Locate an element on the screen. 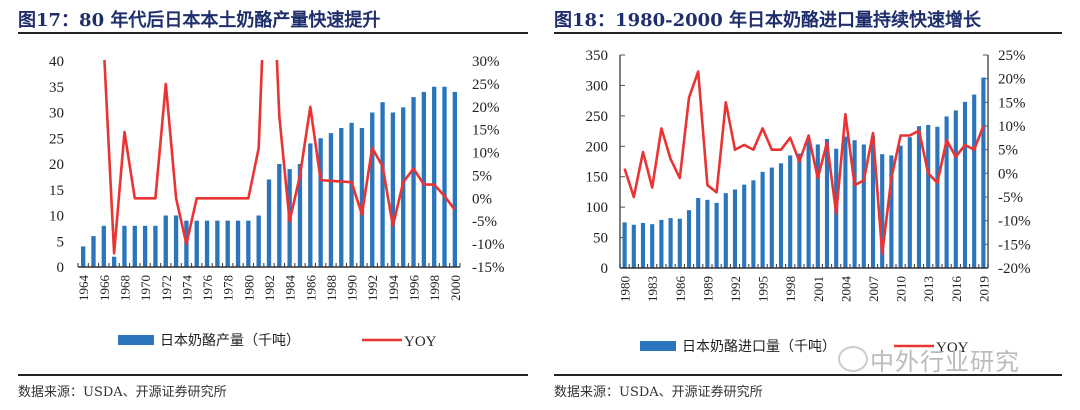 The width and height of the screenshot is (1080, 410). left-axis-label: 35 is located at coordinates (56, 88).